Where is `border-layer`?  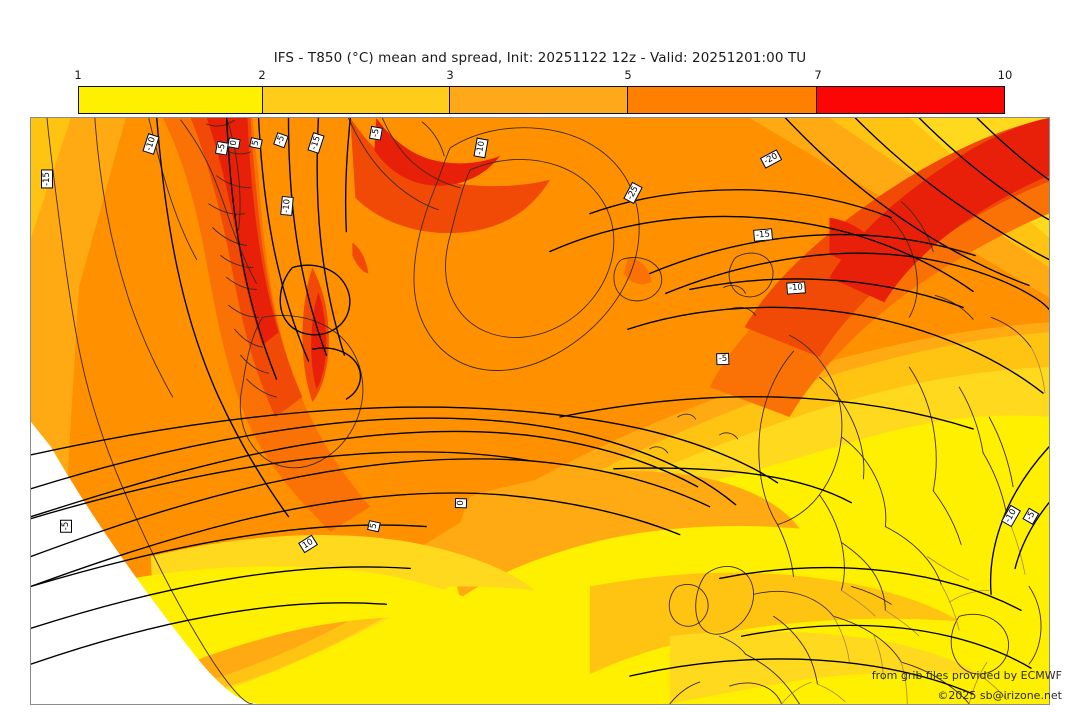 border-layer is located at coordinates (913, 525).